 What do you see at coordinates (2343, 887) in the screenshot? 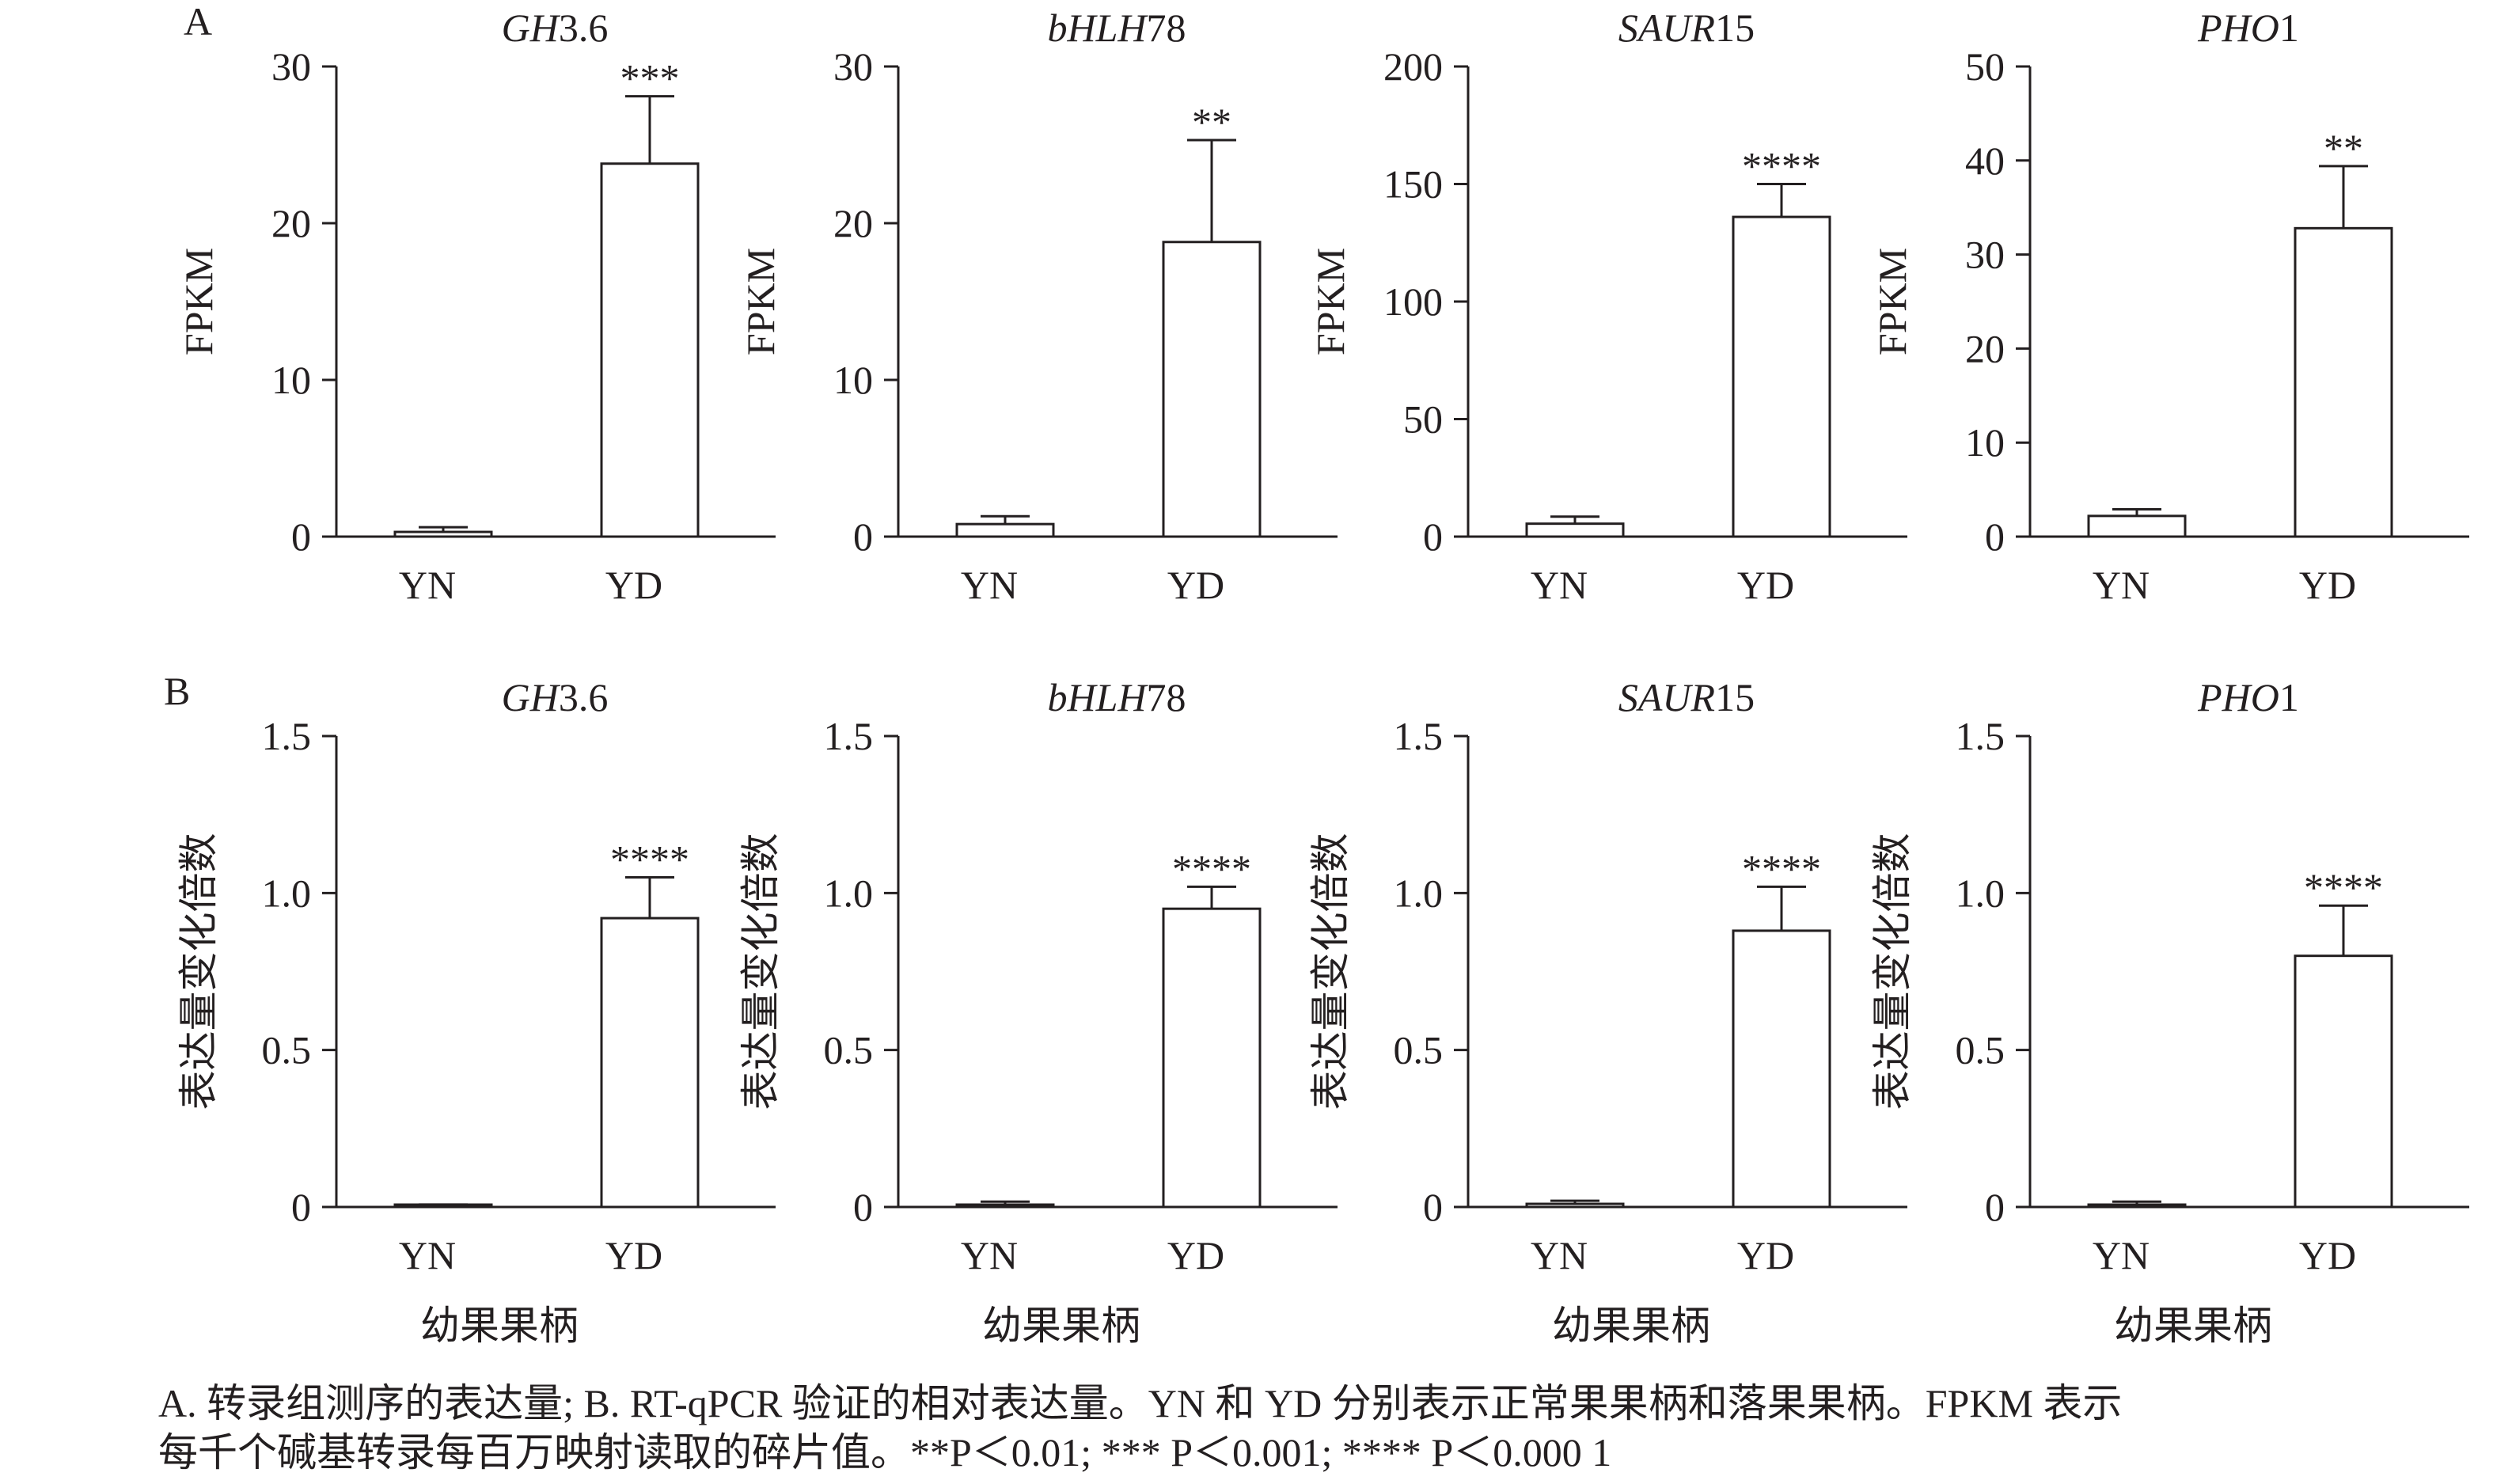
I see `chart-8-significance: ****` at bounding box center [2343, 887].